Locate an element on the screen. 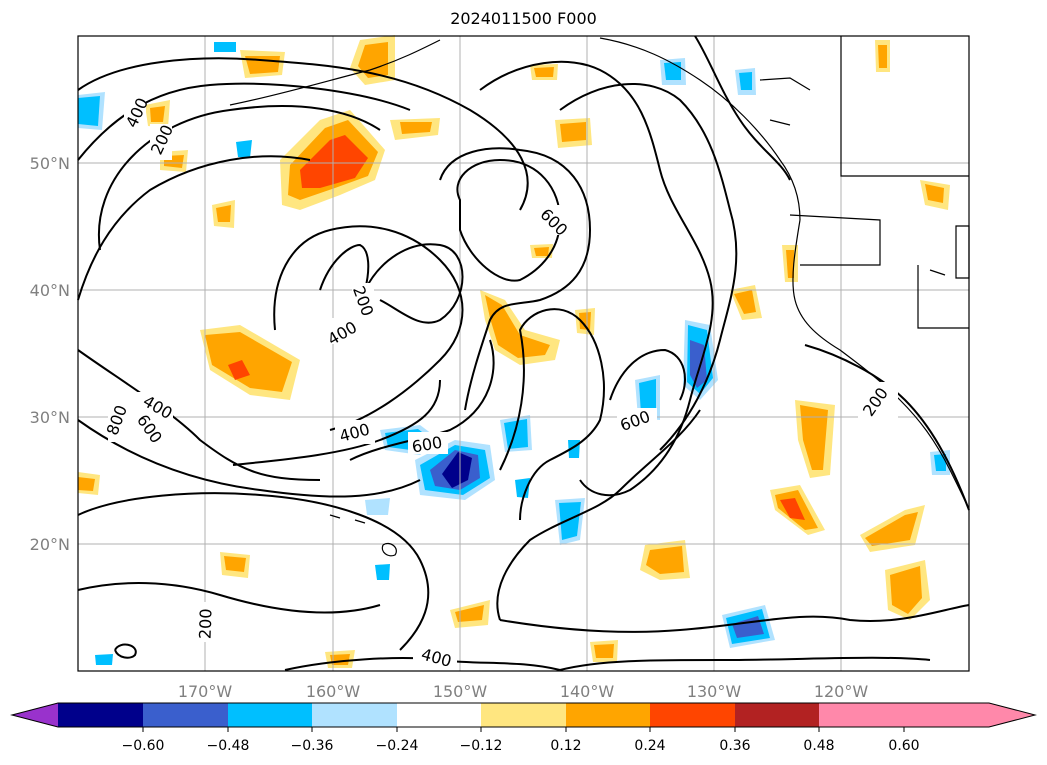 This screenshot has width=1047, height=765. colorbar-tick-label: 0.36 is located at coordinates (734, 746).